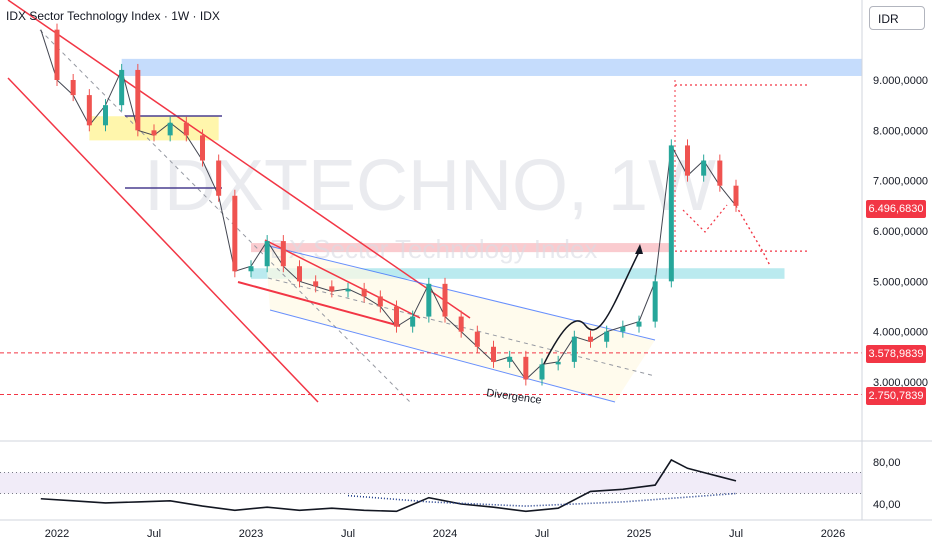  I want to click on price-tick-label: 5.000,0000, so click(900, 282).